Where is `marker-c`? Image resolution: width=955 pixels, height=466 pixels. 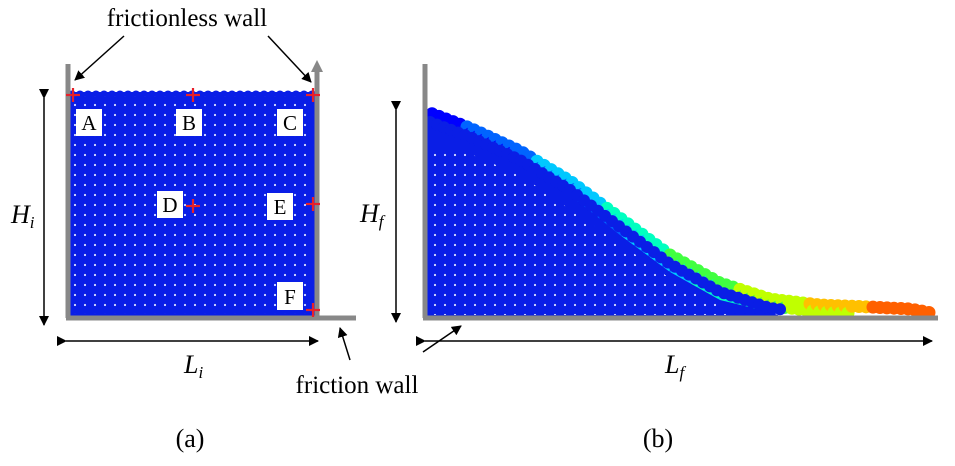 marker-c is located at coordinates (313, 95).